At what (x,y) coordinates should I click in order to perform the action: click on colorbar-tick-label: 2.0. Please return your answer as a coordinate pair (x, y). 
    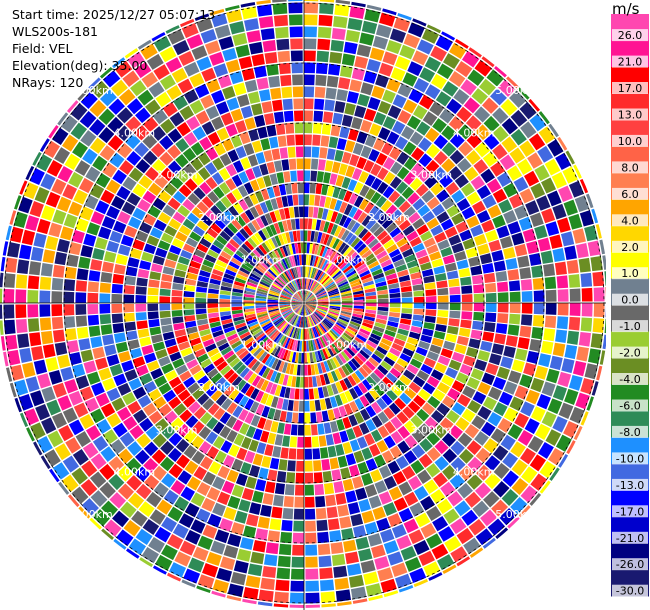
    Looking at the image, I should click on (630, 247).